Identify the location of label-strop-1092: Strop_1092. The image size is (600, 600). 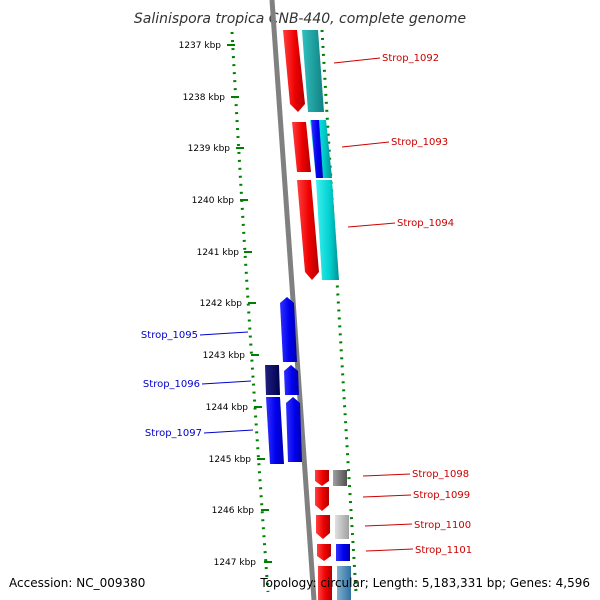
(410, 58).